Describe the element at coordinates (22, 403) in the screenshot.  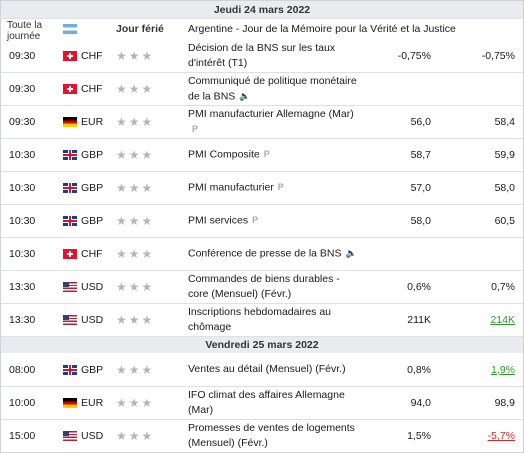
I see `event-time: 10:00` at that location.